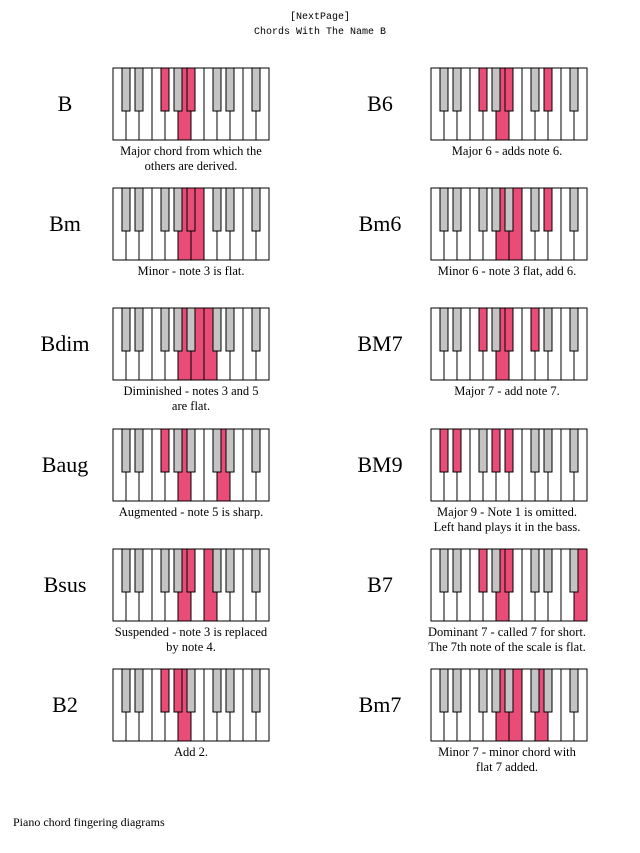 Image resolution: width=640 pixels, height=853 pixels. Describe the element at coordinates (507, 647) in the screenshot. I see `chord-description-line: The 7th note of the scale is flat.` at that location.